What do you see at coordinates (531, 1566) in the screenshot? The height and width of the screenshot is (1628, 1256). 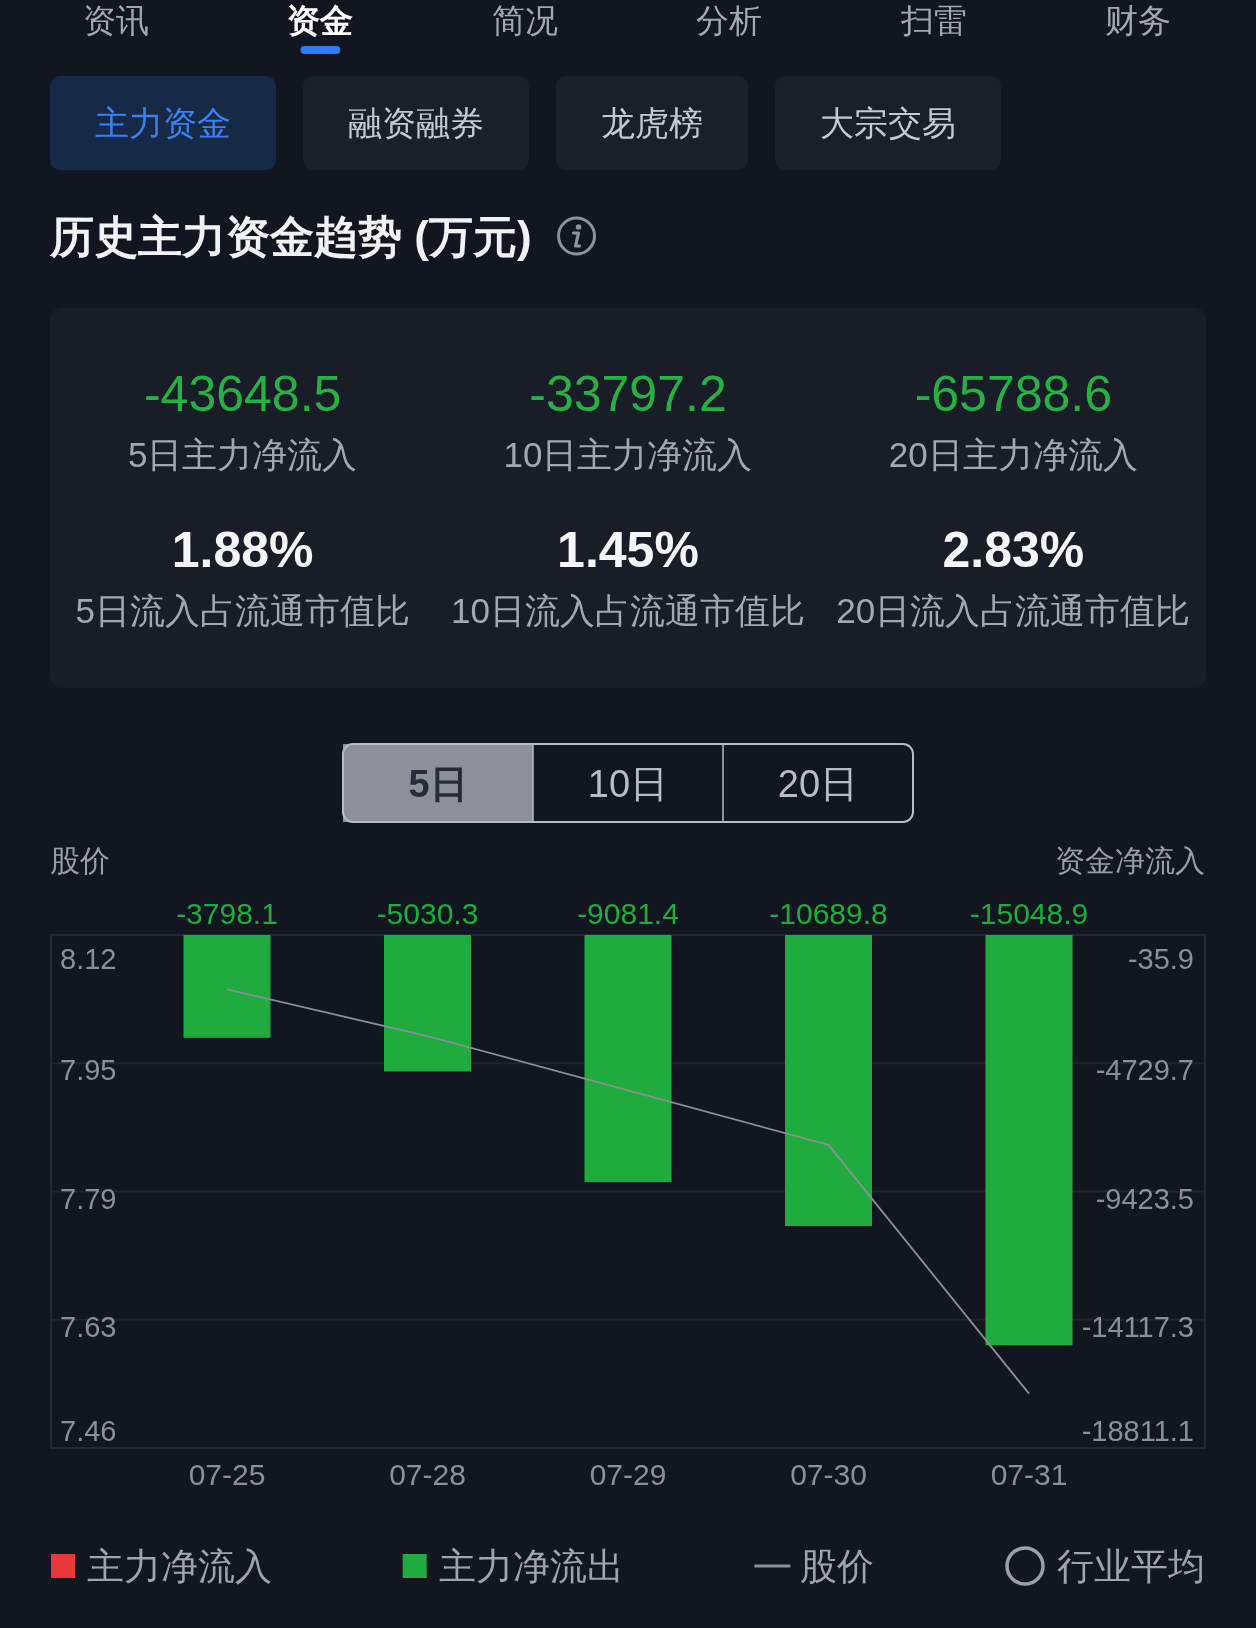 I see `legend-label: 主力净流出` at bounding box center [531, 1566].